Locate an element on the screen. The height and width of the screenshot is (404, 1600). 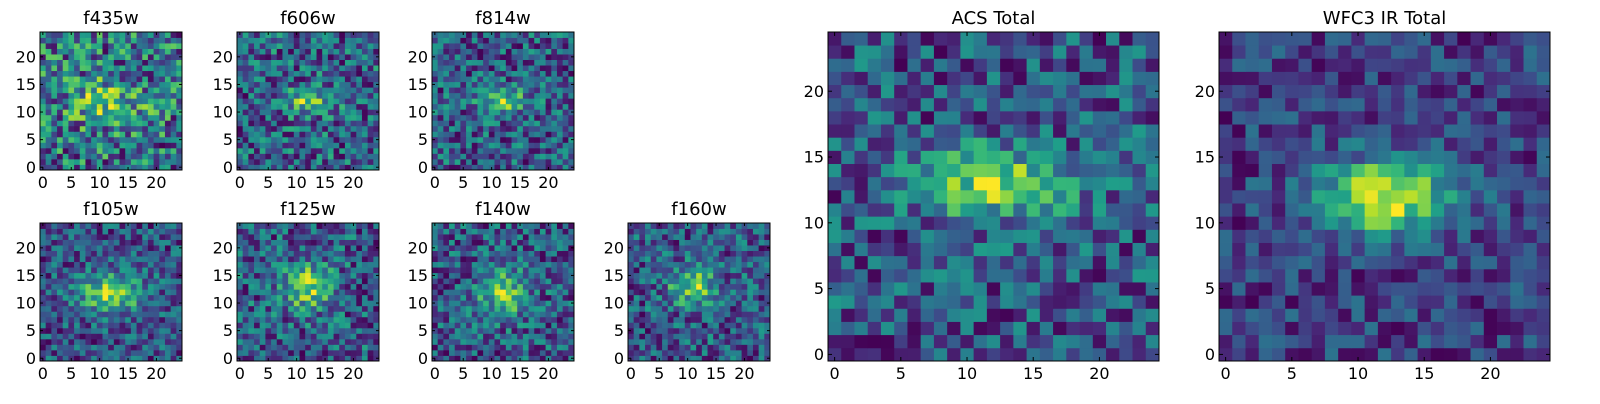
y-tick-label: 15 is located at coordinates (223, 84).